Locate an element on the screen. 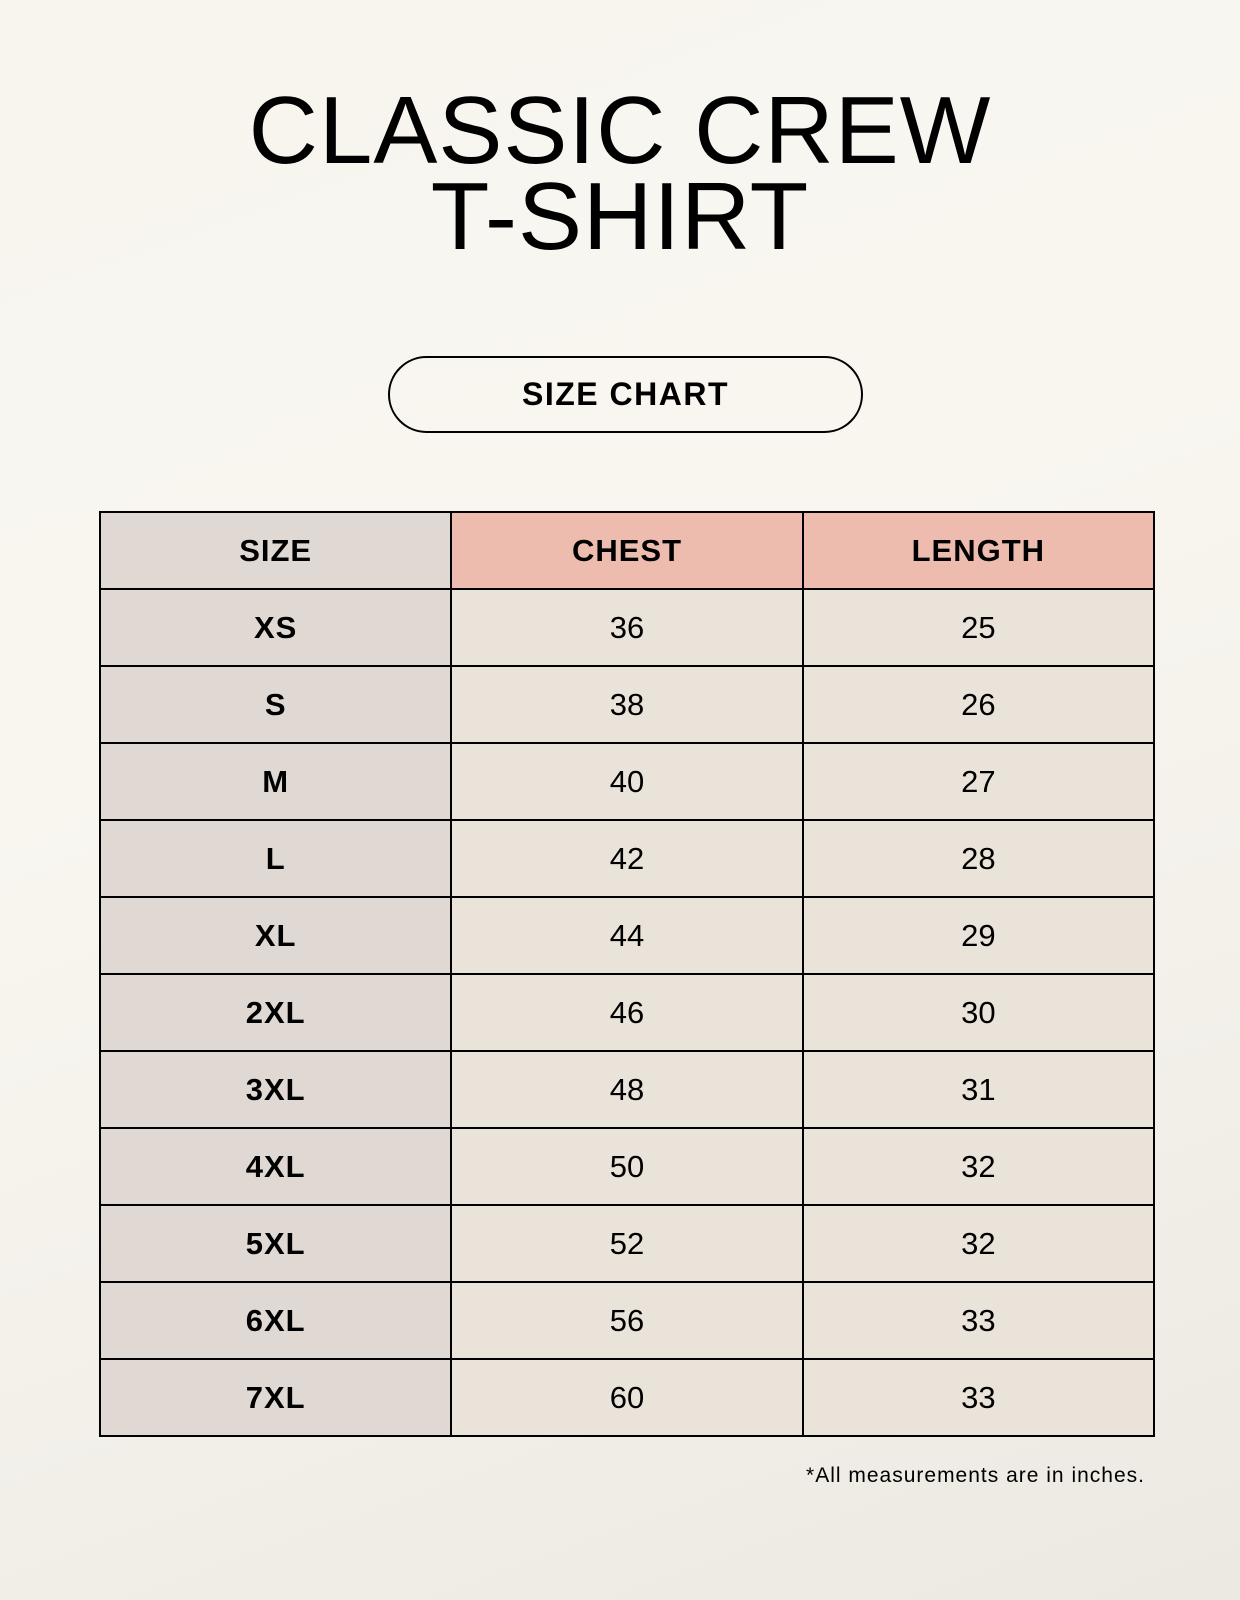 This screenshot has height=1600, width=1240. table-row: 4XL 50 32 is located at coordinates (627, 1166).